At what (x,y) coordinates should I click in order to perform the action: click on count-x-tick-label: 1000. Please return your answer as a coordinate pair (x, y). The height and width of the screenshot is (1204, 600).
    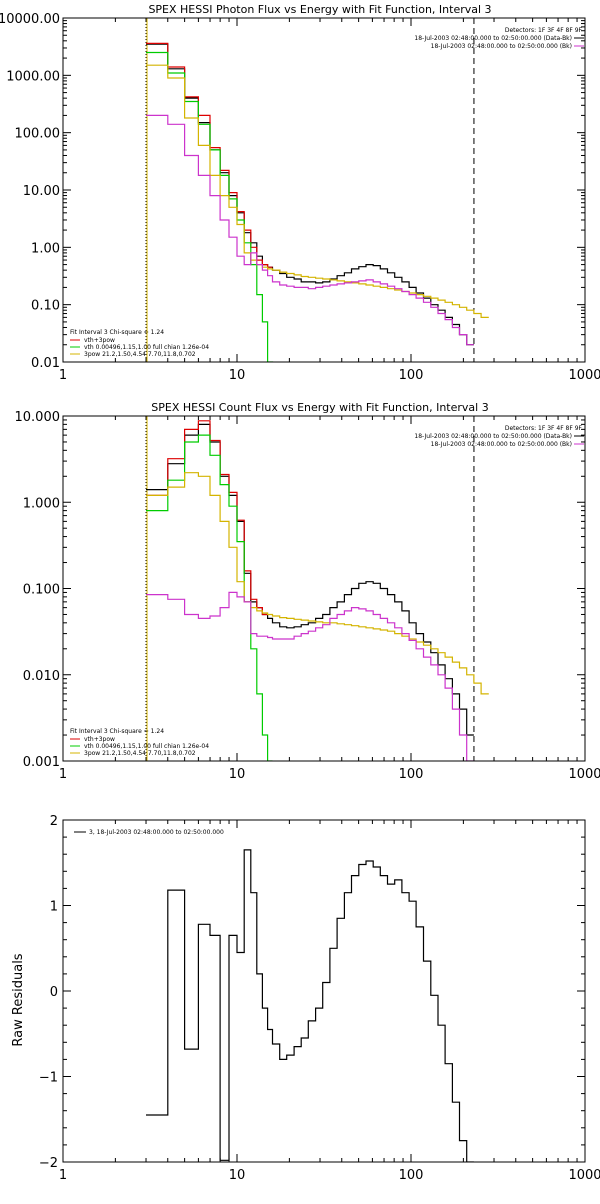
    Looking at the image, I should click on (584, 774).